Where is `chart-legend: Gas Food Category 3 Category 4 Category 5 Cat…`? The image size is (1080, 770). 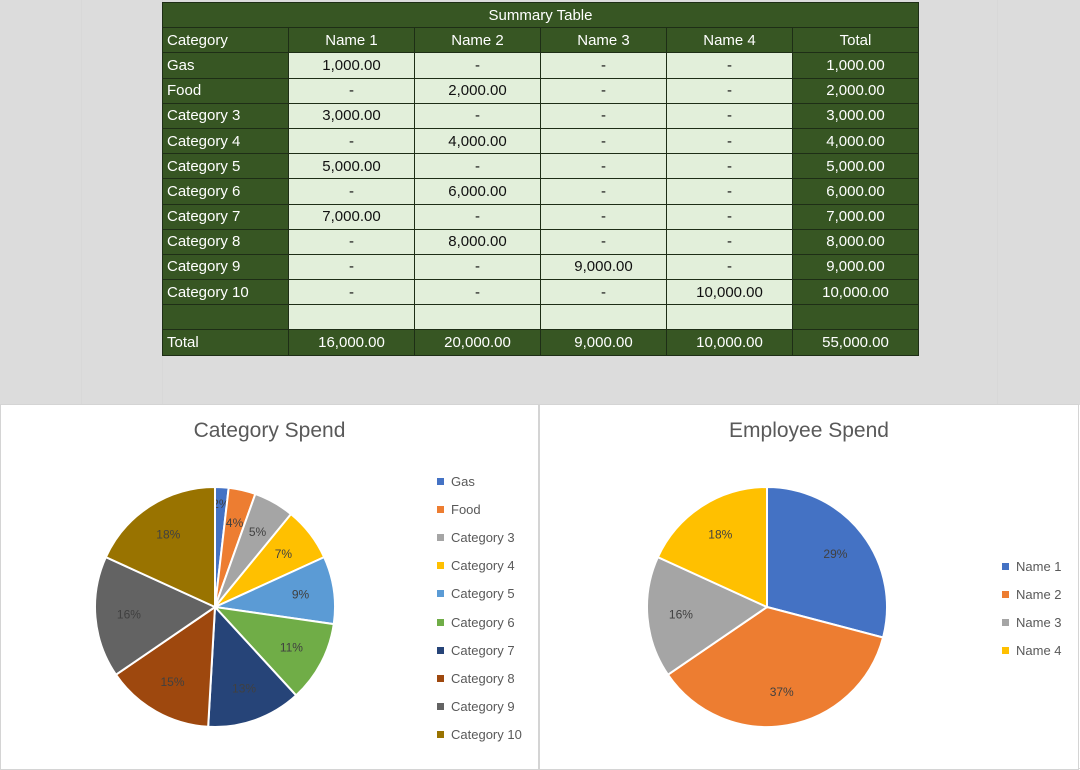
chart-legend: Gas Food Category 3 Category 4 Category 5 Cat… is located at coordinates (479, 608).